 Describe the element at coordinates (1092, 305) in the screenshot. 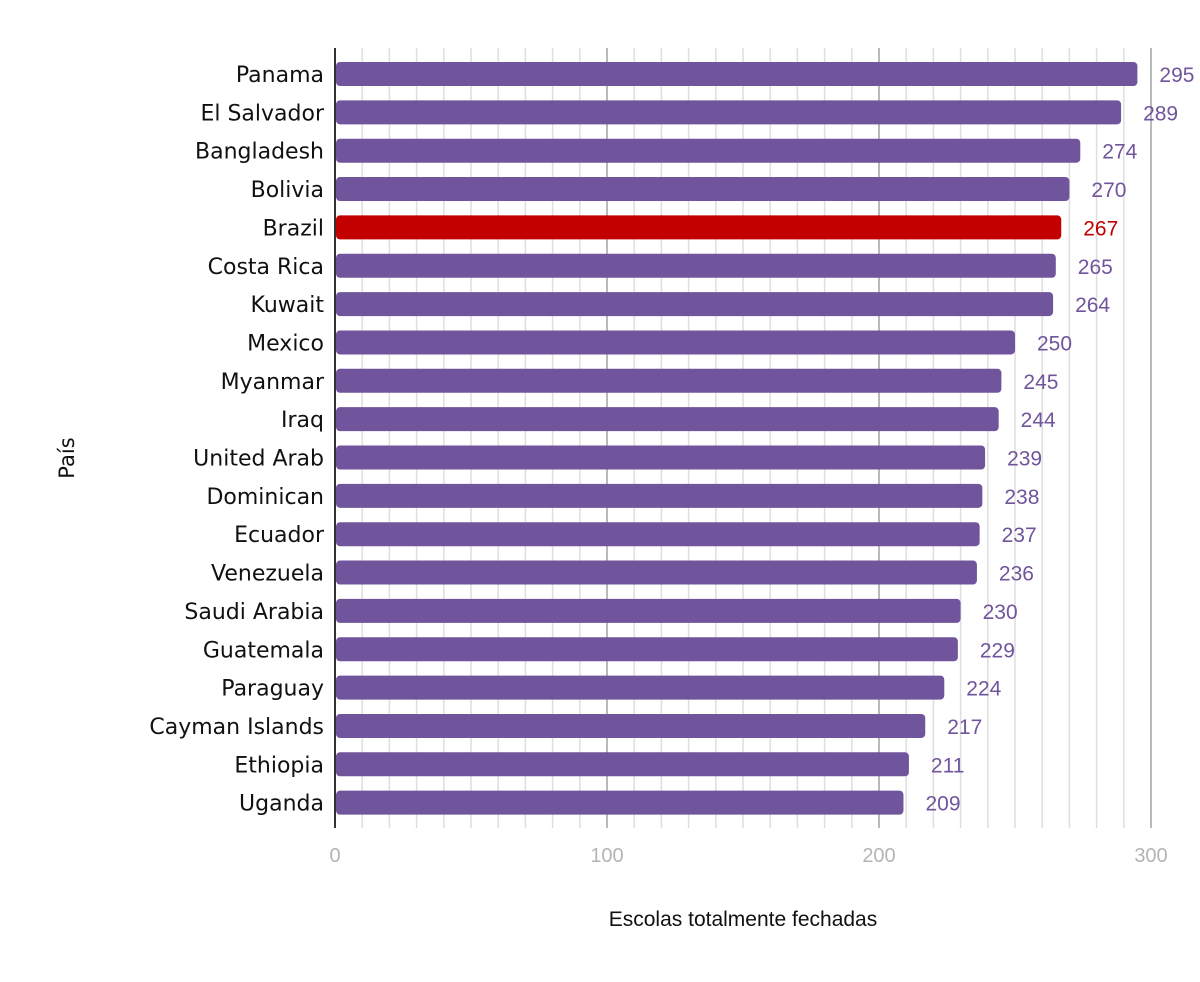

I see `value-label: 264` at that location.